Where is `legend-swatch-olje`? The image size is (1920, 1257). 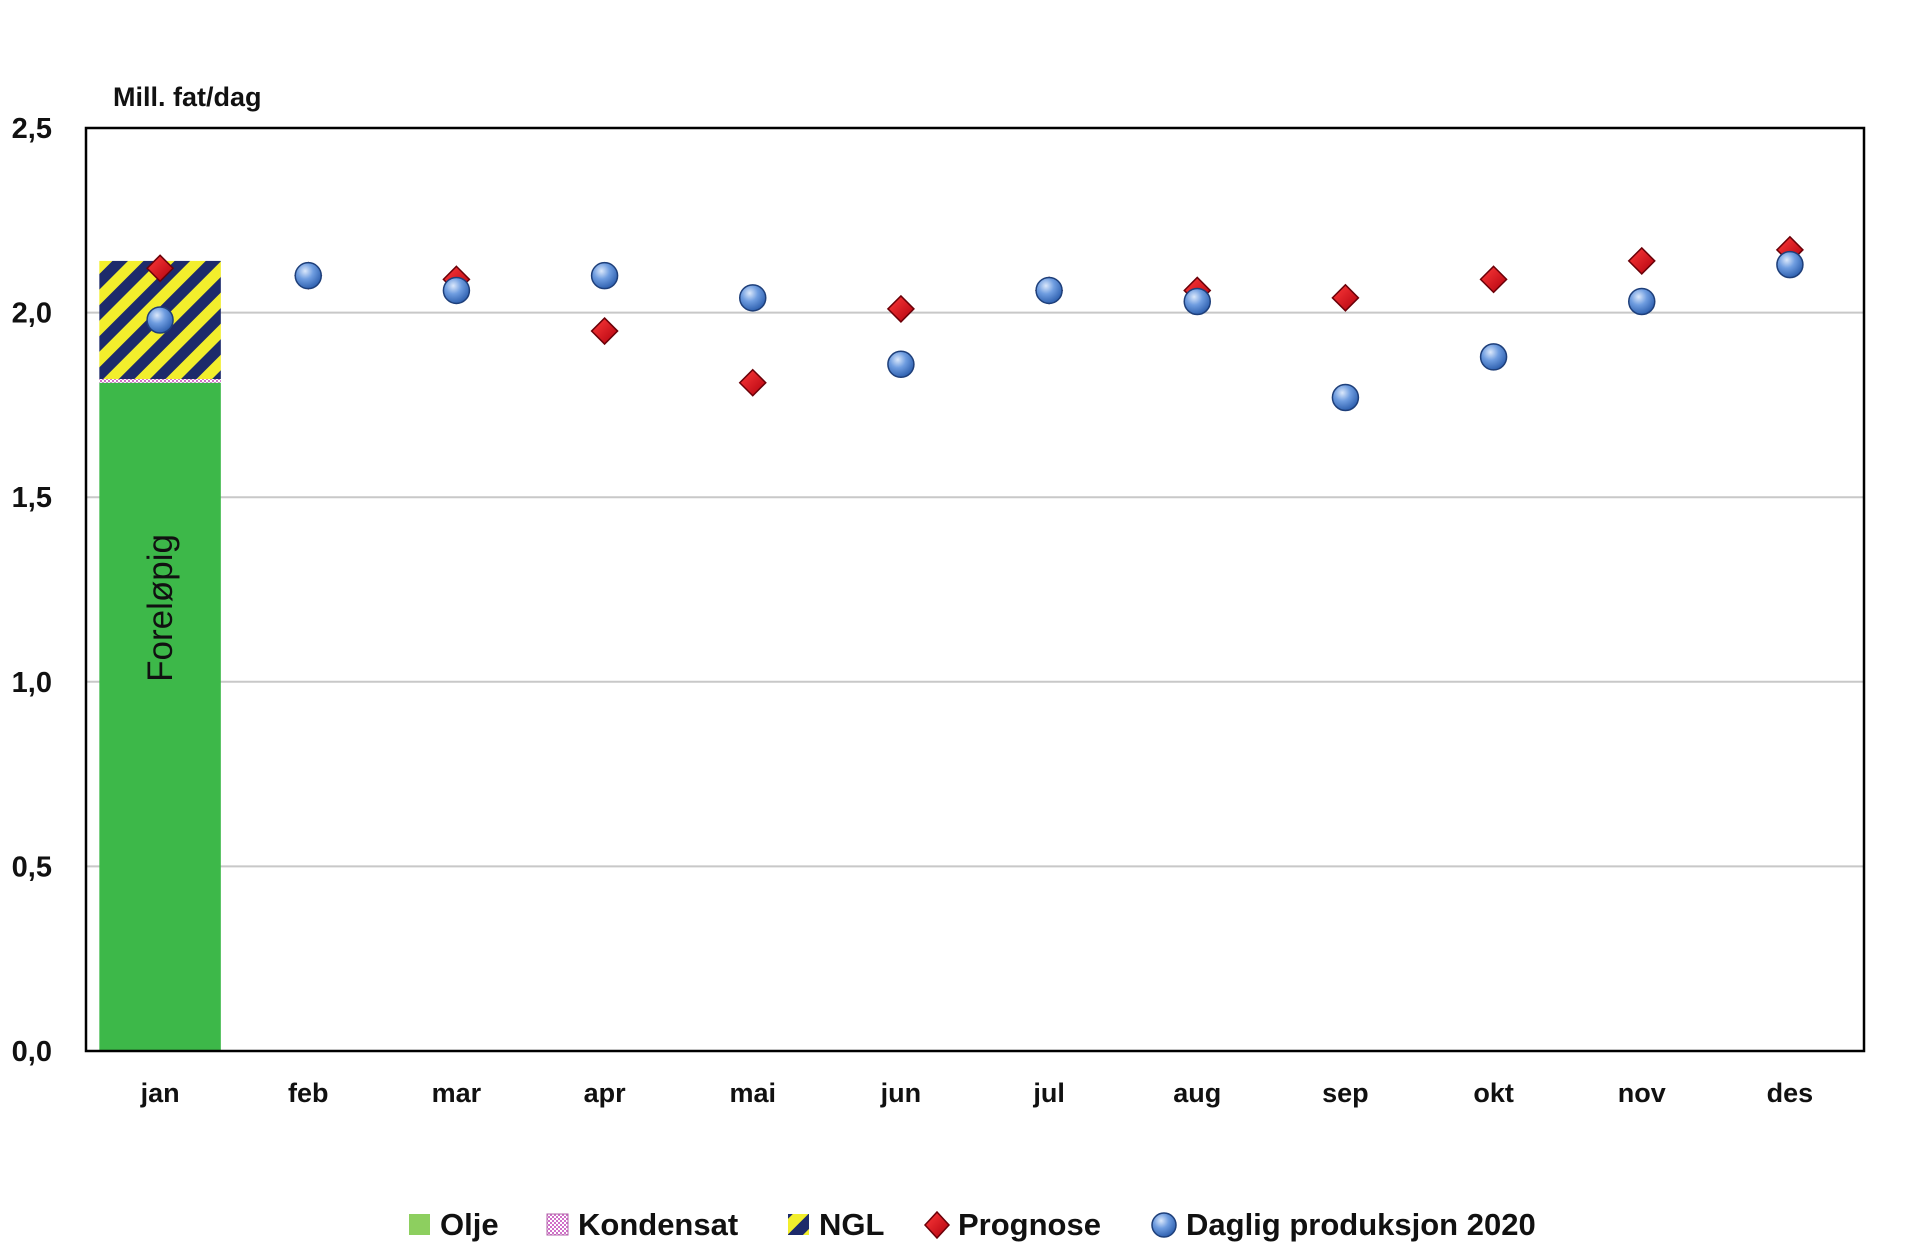 legend-swatch-olje is located at coordinates (419, 1224).